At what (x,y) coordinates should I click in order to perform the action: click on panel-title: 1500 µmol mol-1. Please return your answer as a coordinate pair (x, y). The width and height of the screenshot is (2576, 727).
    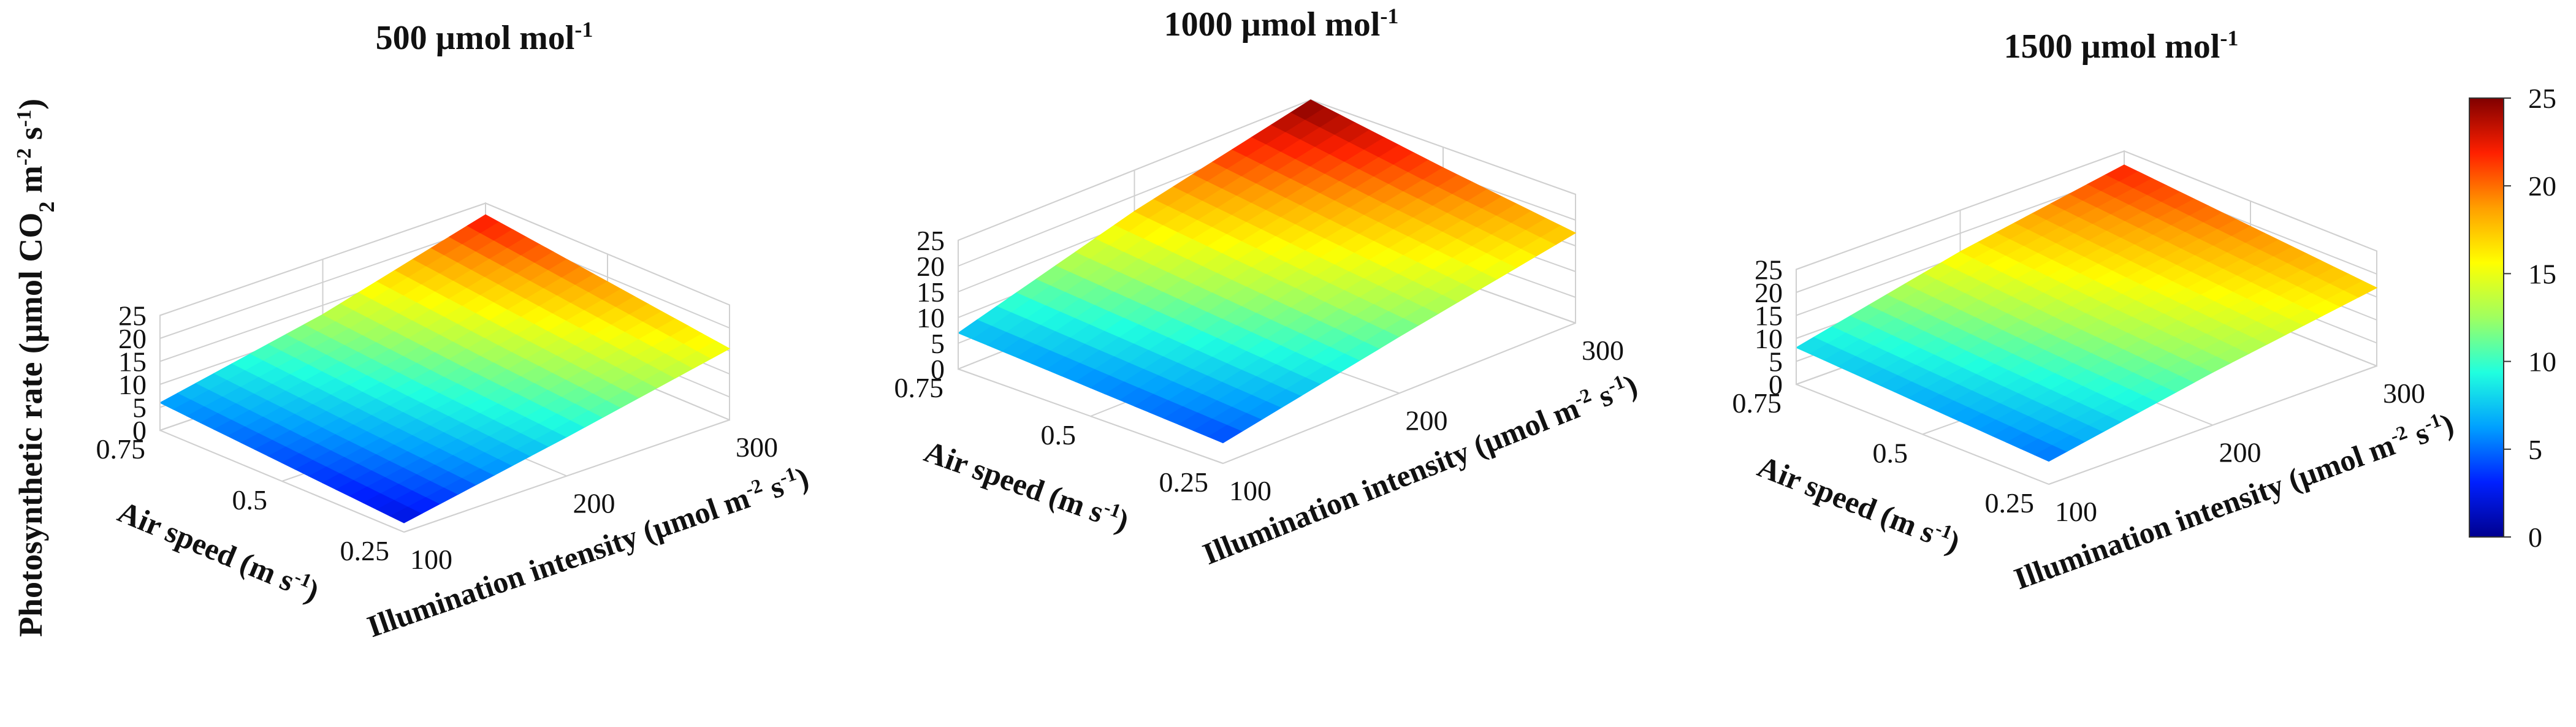
    Looking at the image, I should click on (2121, 46).